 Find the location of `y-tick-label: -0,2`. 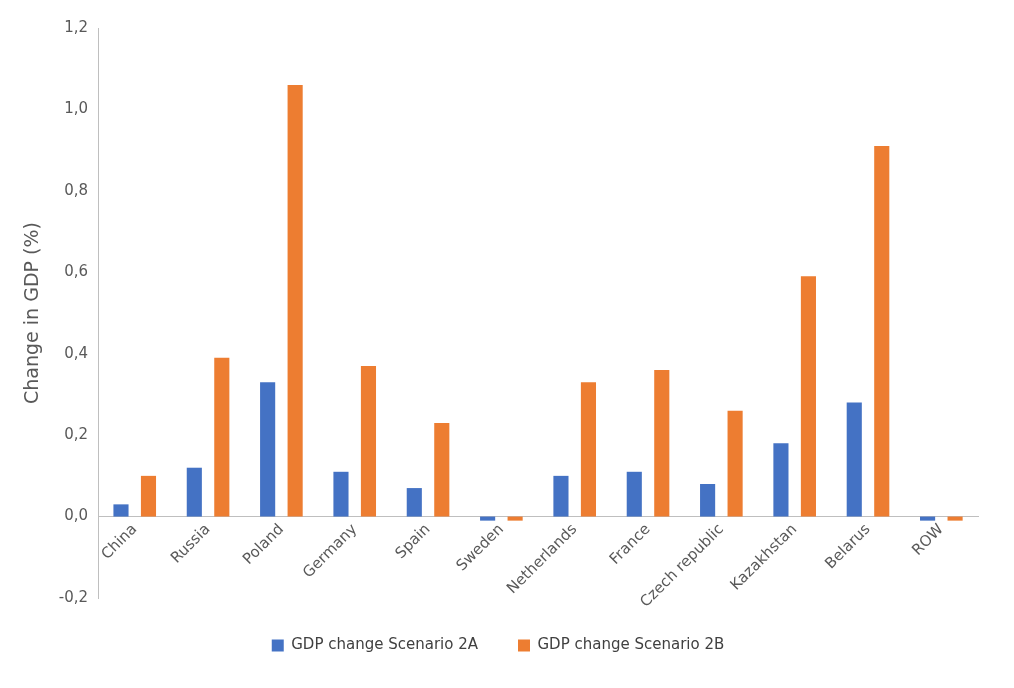

y-tick-label: -0,2 is located at coordinates (73, 596).